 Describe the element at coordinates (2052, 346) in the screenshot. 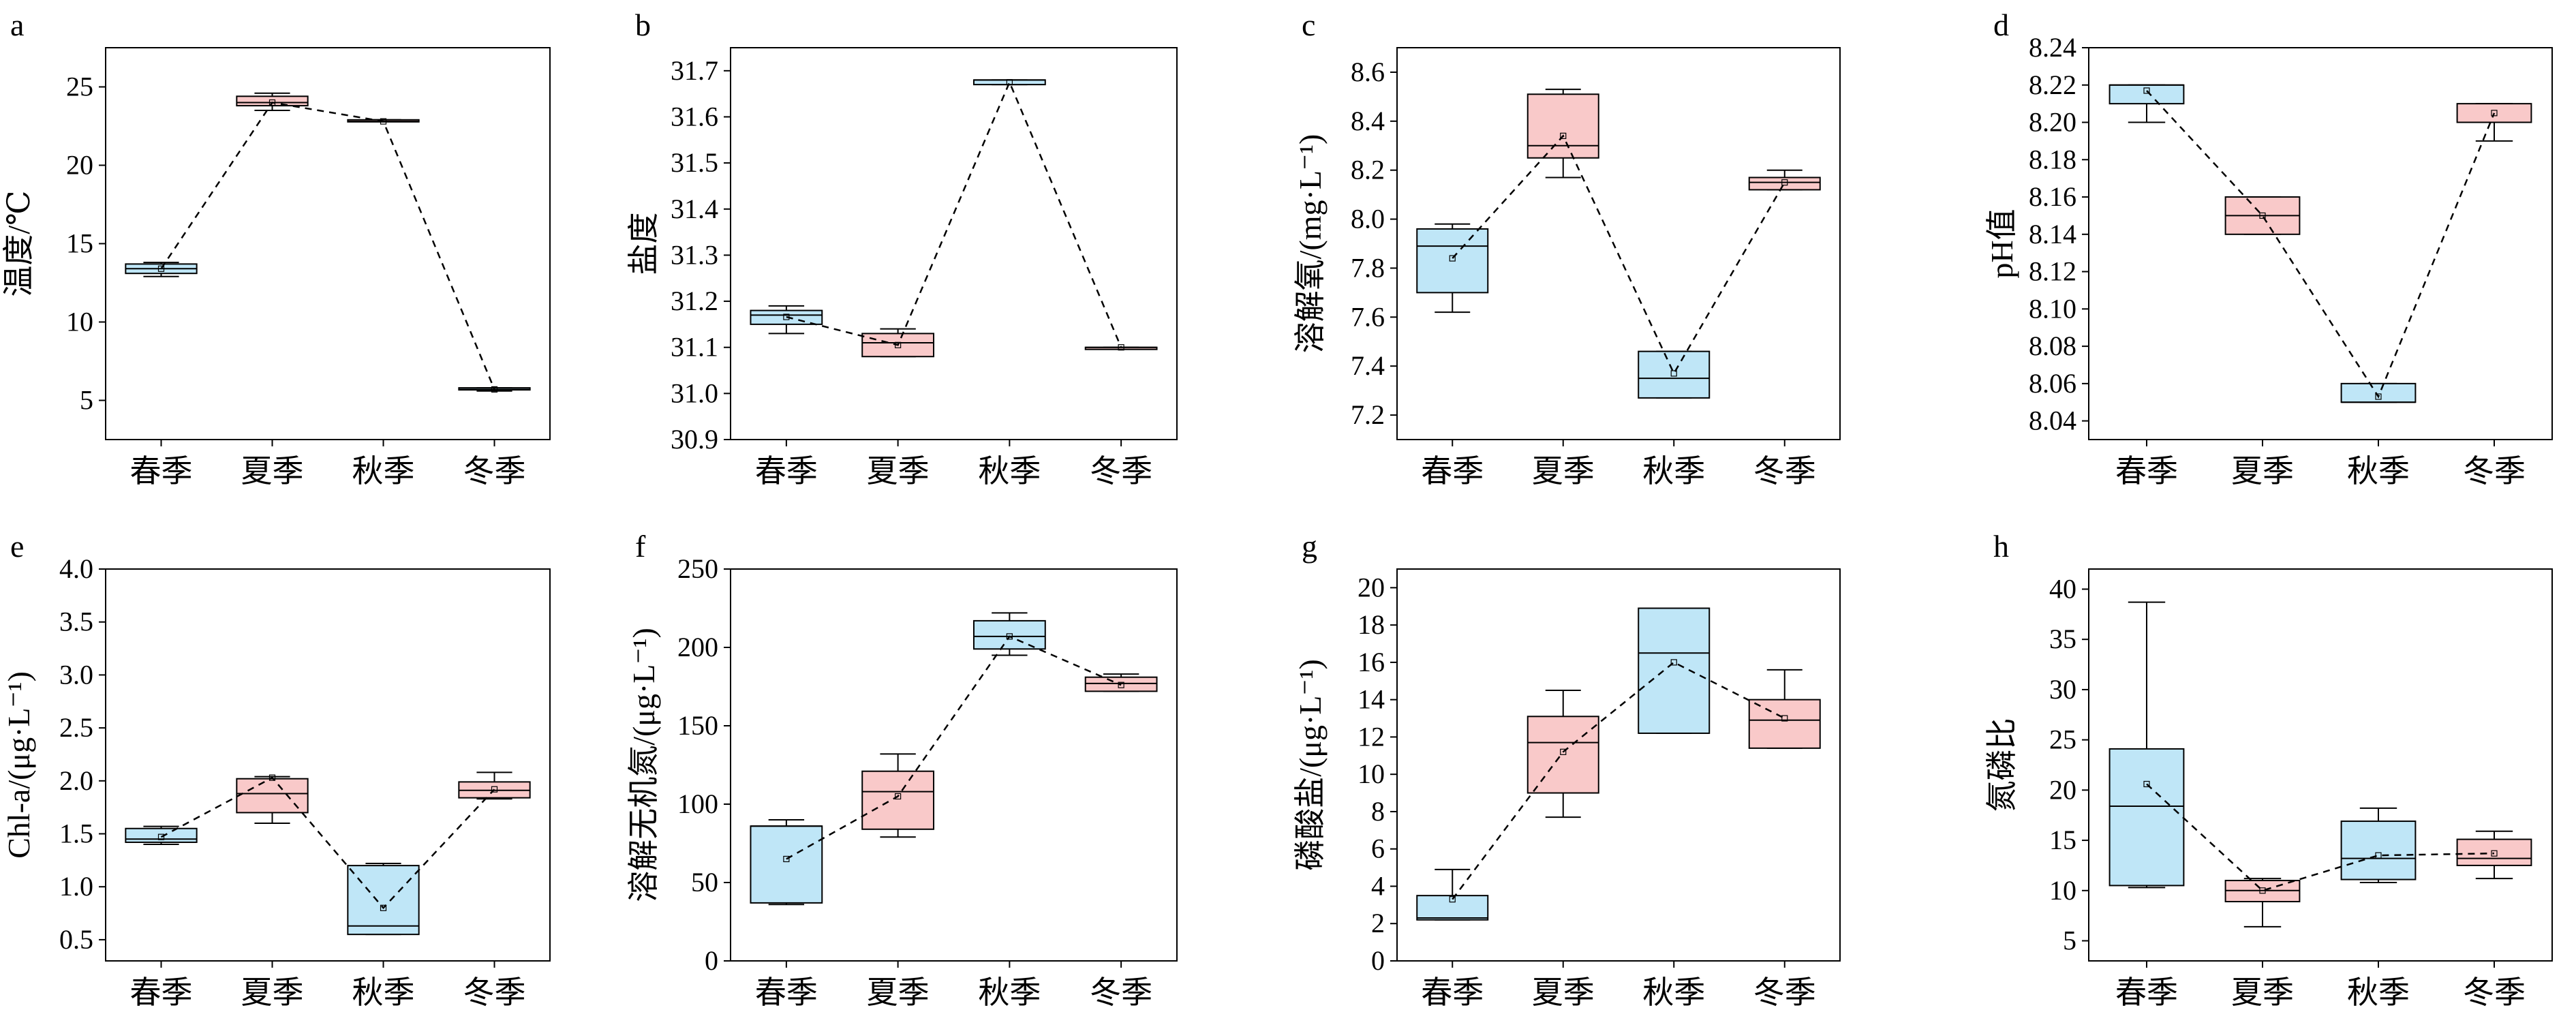

I see `y-tick-label: 8.08` at that location.